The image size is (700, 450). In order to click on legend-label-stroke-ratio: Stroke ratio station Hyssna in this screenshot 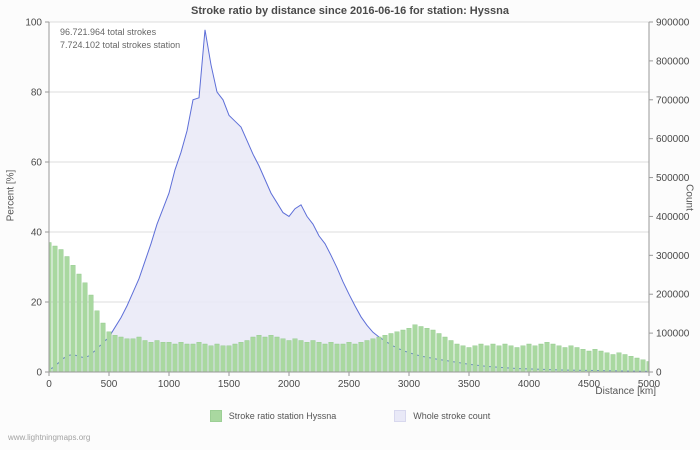, I will do `click(282, 416)`.